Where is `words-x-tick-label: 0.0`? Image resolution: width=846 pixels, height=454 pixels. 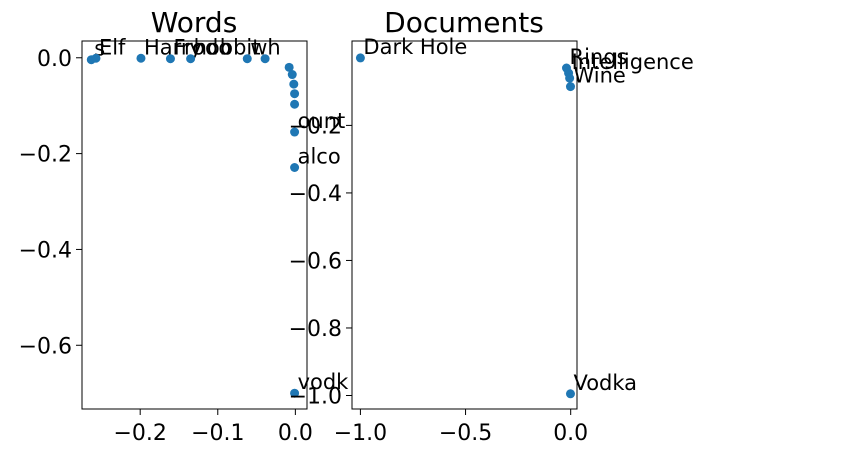 words-x-tick-label: 0.0 is located at coordinates (295, 433).